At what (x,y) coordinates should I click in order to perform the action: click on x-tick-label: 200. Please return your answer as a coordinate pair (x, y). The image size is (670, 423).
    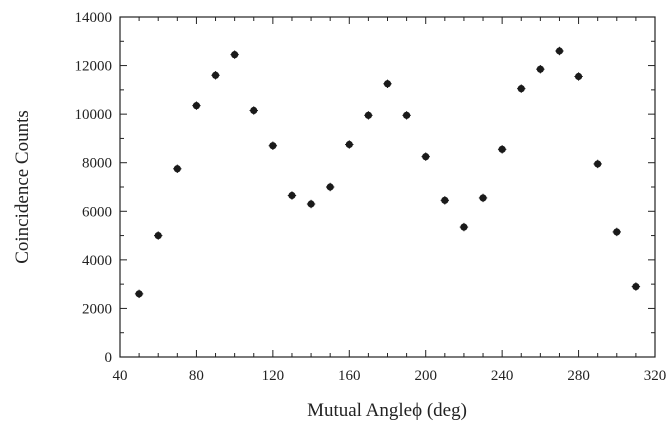
    Looking at the image, I should click on (425, 376).